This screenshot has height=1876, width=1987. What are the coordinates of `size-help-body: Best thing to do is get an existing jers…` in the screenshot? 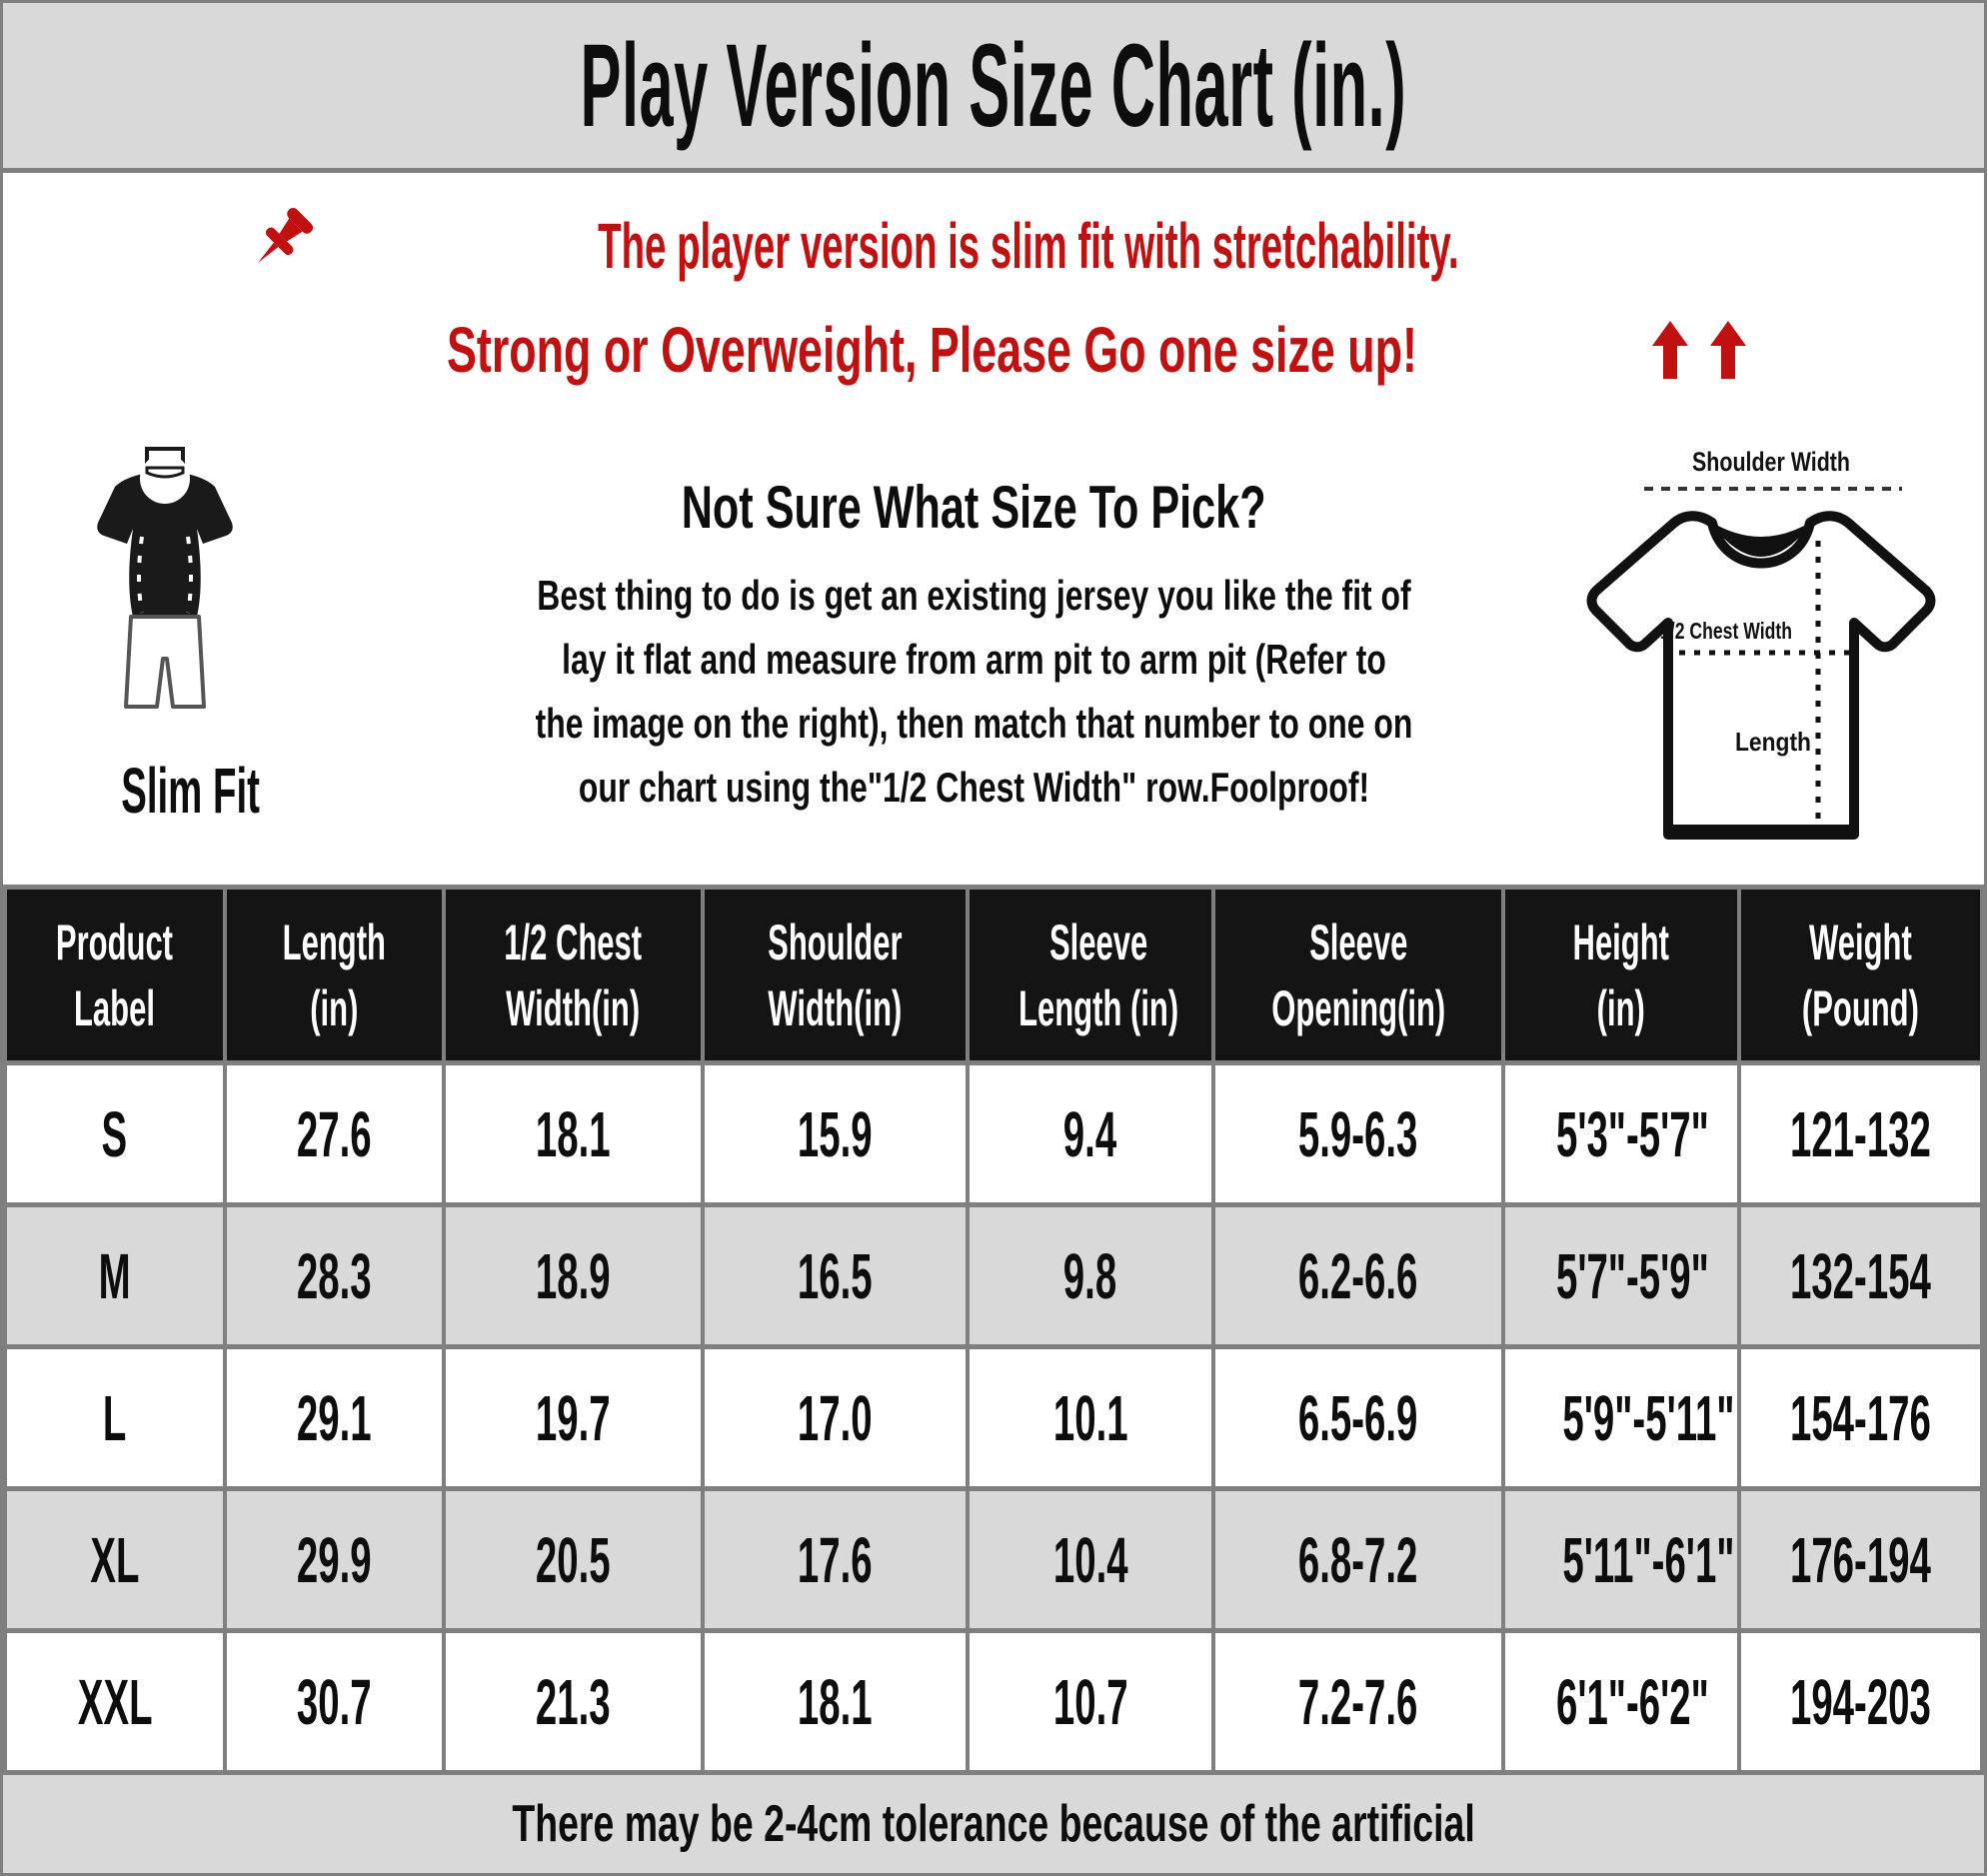 It's located at (973, 691).